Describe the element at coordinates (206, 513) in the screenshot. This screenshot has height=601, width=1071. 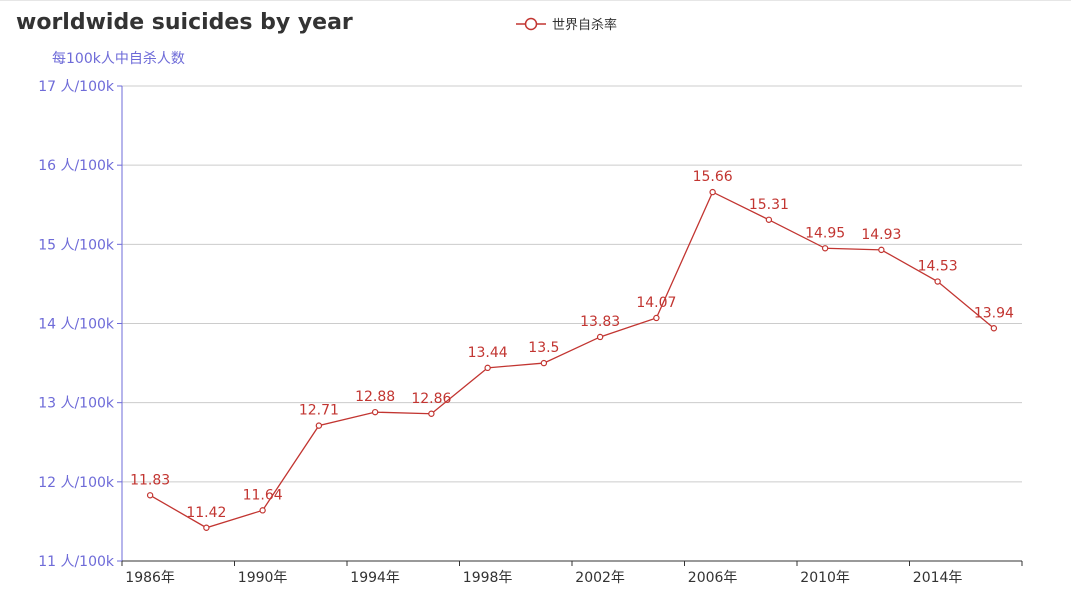
I see `data-label: 11.42` at that location.